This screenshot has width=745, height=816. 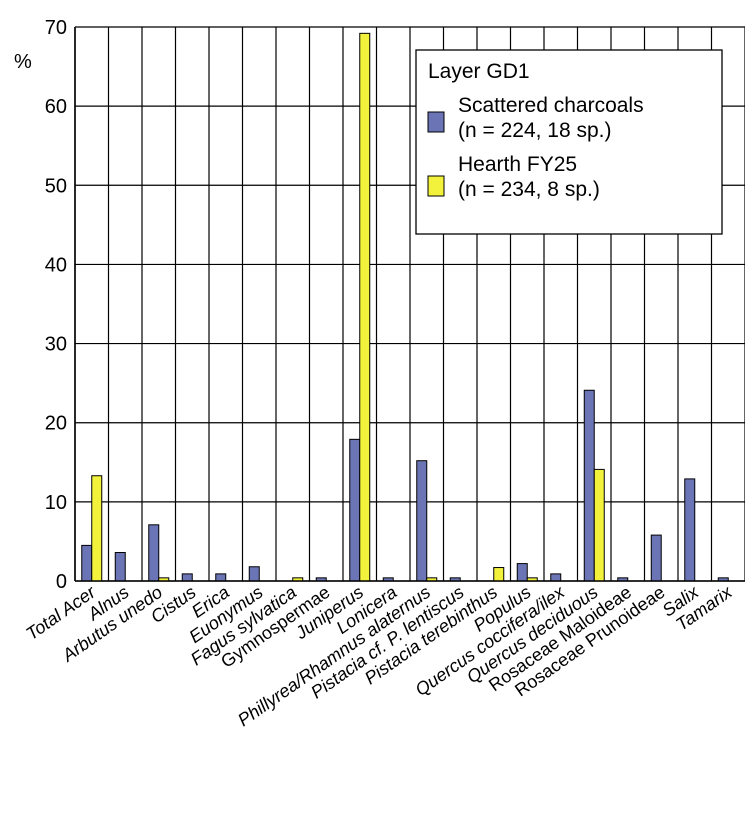 I want to click on y-axis-label: %, so click(x=23, y=62).